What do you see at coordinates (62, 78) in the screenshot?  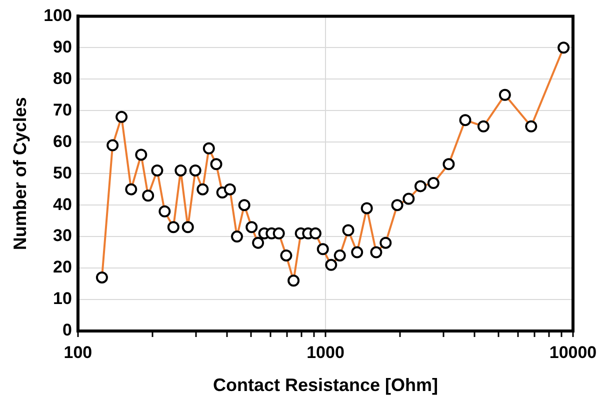 I see `y-tick-label: 80` at bounding box center [62, 78].